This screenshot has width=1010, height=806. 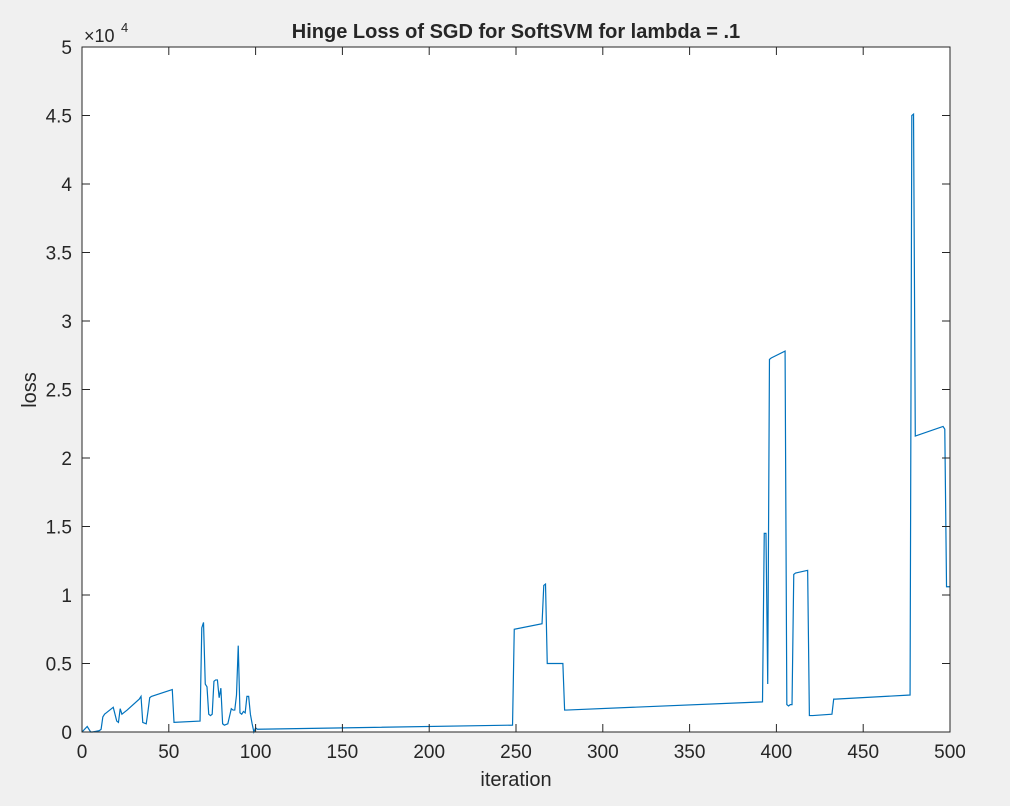 What do you see at coordinates (59, 391) in the screenshot?
I see `y-tick-label: 2.5` at bounding box center [59, 391].